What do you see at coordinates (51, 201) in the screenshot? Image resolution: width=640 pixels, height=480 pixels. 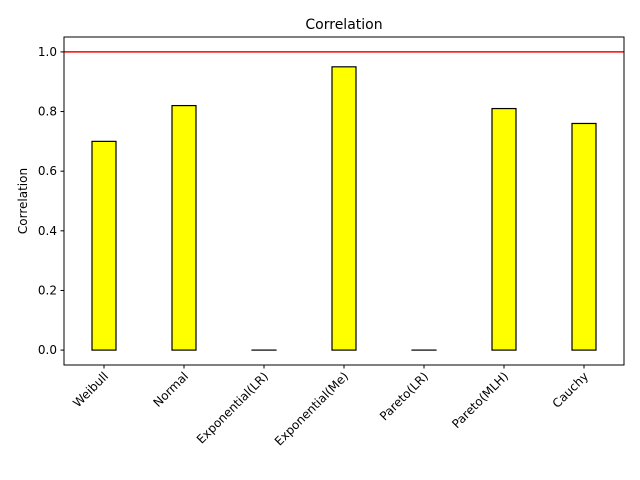 I see `y-axis: 0.0 0.2 0.4 0.6 0.8 1.0` at bounding box center [51, 201].